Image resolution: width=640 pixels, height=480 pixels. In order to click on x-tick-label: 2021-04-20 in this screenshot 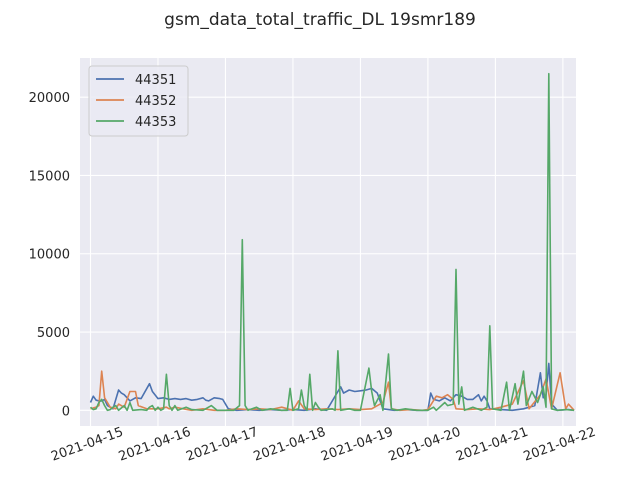, I will do `click(425, 445)`.